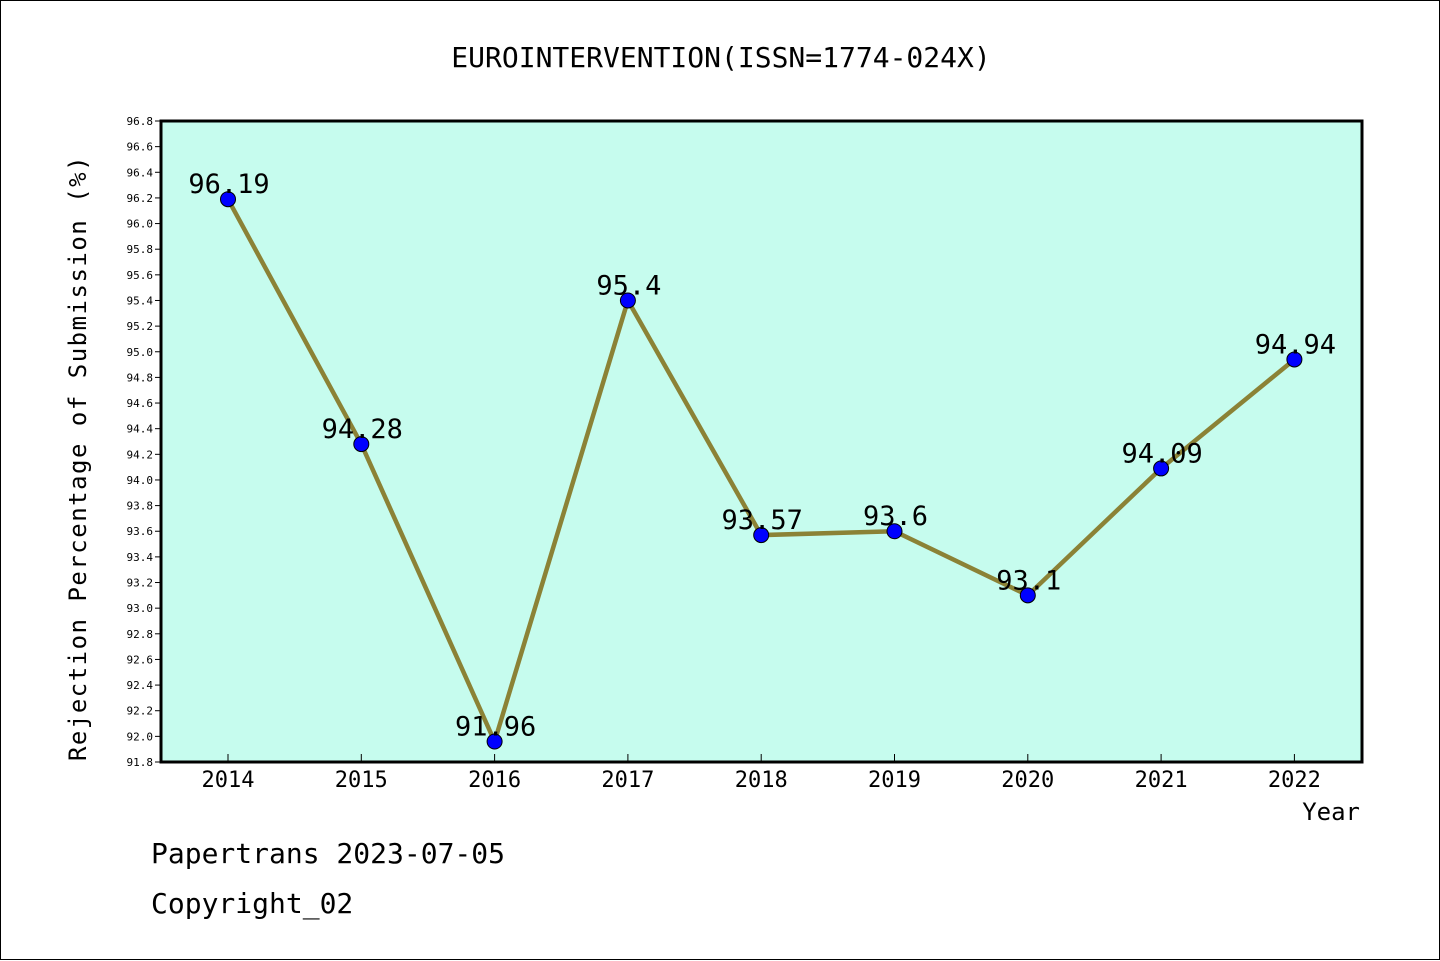 The image size is (1440, 961). Describe the element at coordinates (140, 506) in the screenshot. I see `y-tick-label: 93.8` at that location.